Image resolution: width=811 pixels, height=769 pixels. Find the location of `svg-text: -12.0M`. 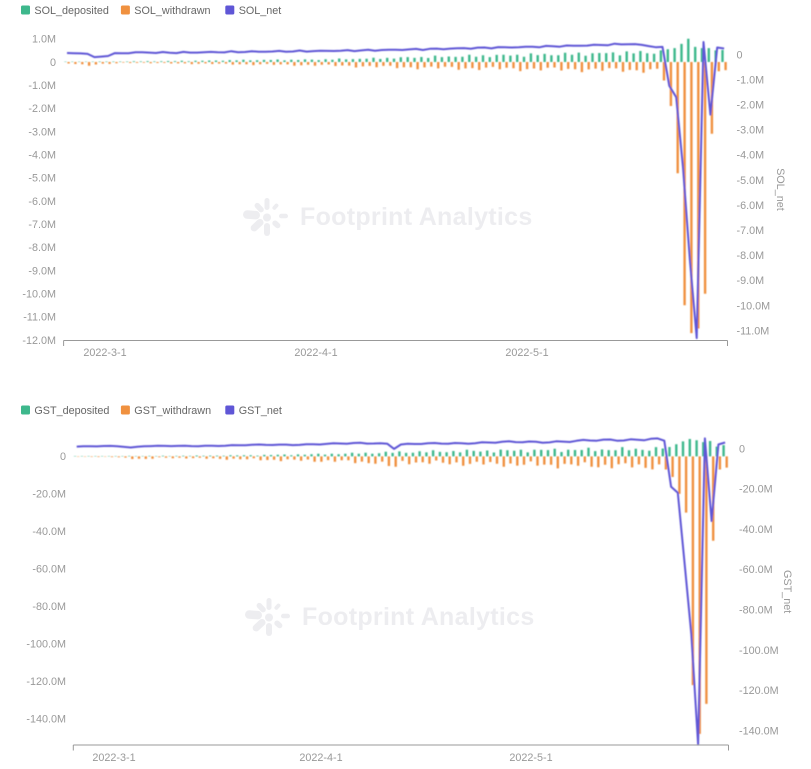

svg-text: -12.0M is located at coordinates (39, 341).